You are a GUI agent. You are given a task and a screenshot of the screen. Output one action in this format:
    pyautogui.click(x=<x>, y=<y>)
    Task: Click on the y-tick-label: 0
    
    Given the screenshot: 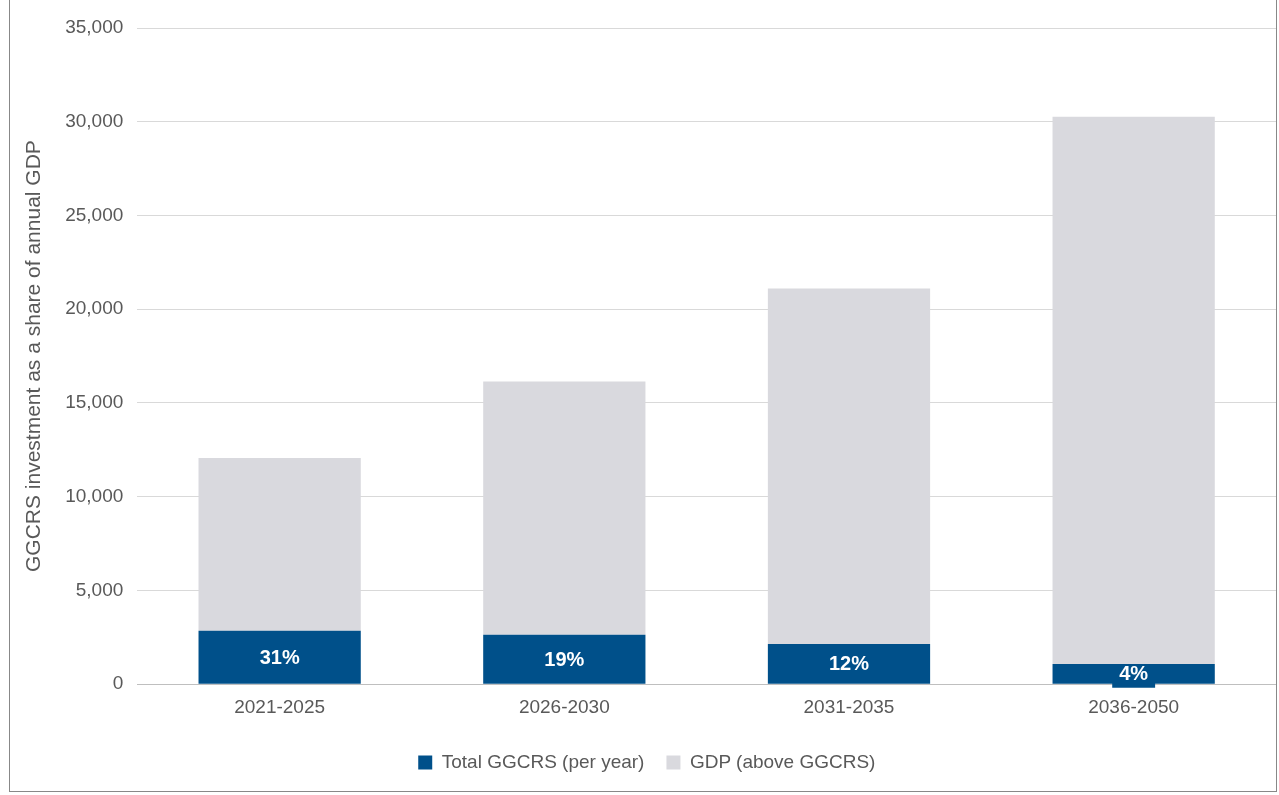 What is the action you would take?
    pyautogui.click(x=118, y=683)
    